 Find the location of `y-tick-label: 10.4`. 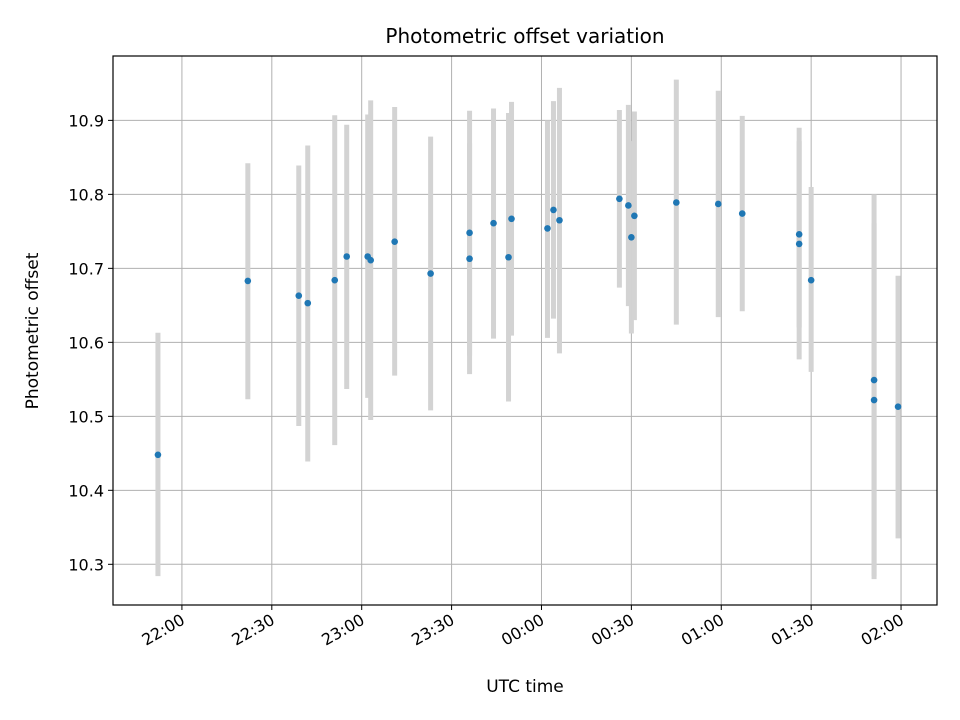

y-tick-label: 10.4 is located at coordinates (86, 490).